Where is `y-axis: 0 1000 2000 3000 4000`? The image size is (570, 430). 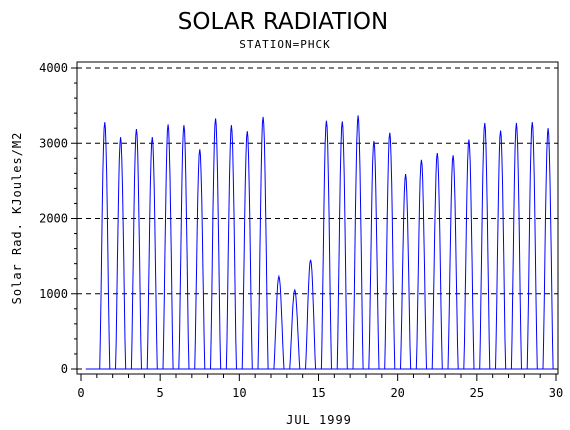 y-axis: 0 1000 2000 3000 4000 is located at coordinates (58, 218).